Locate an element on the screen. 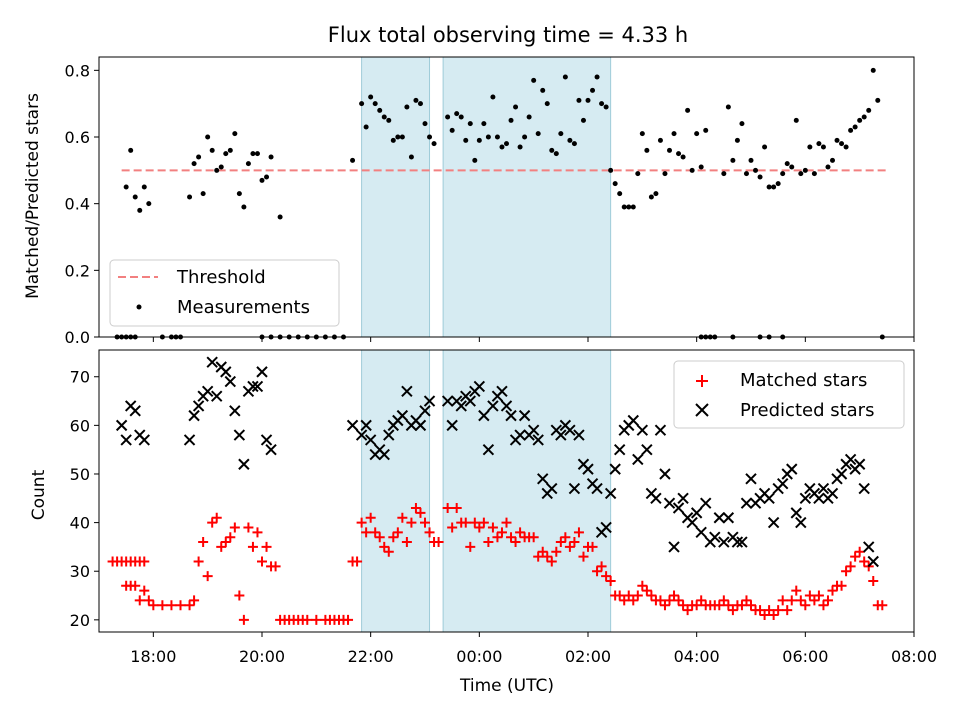  bottom-y-tick-label: 20 is located at coordinates (80, 620).